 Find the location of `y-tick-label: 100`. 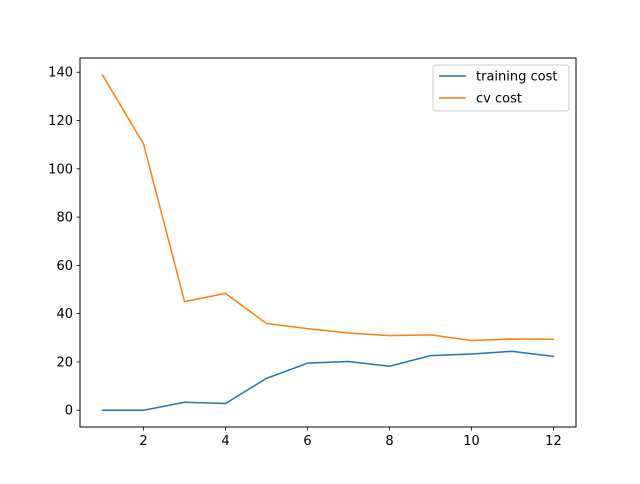

y-tick-label: 100 is located at coordinates (60, 169).